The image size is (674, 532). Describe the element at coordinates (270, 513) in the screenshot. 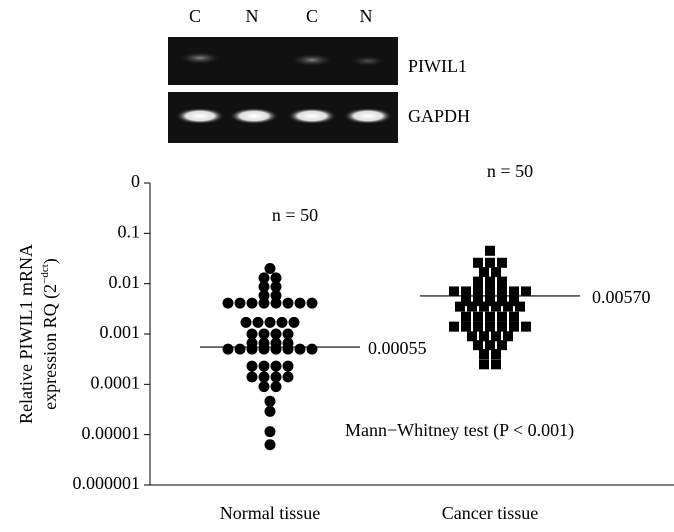

I see `x-tick-label: Normal tissue` at that location.